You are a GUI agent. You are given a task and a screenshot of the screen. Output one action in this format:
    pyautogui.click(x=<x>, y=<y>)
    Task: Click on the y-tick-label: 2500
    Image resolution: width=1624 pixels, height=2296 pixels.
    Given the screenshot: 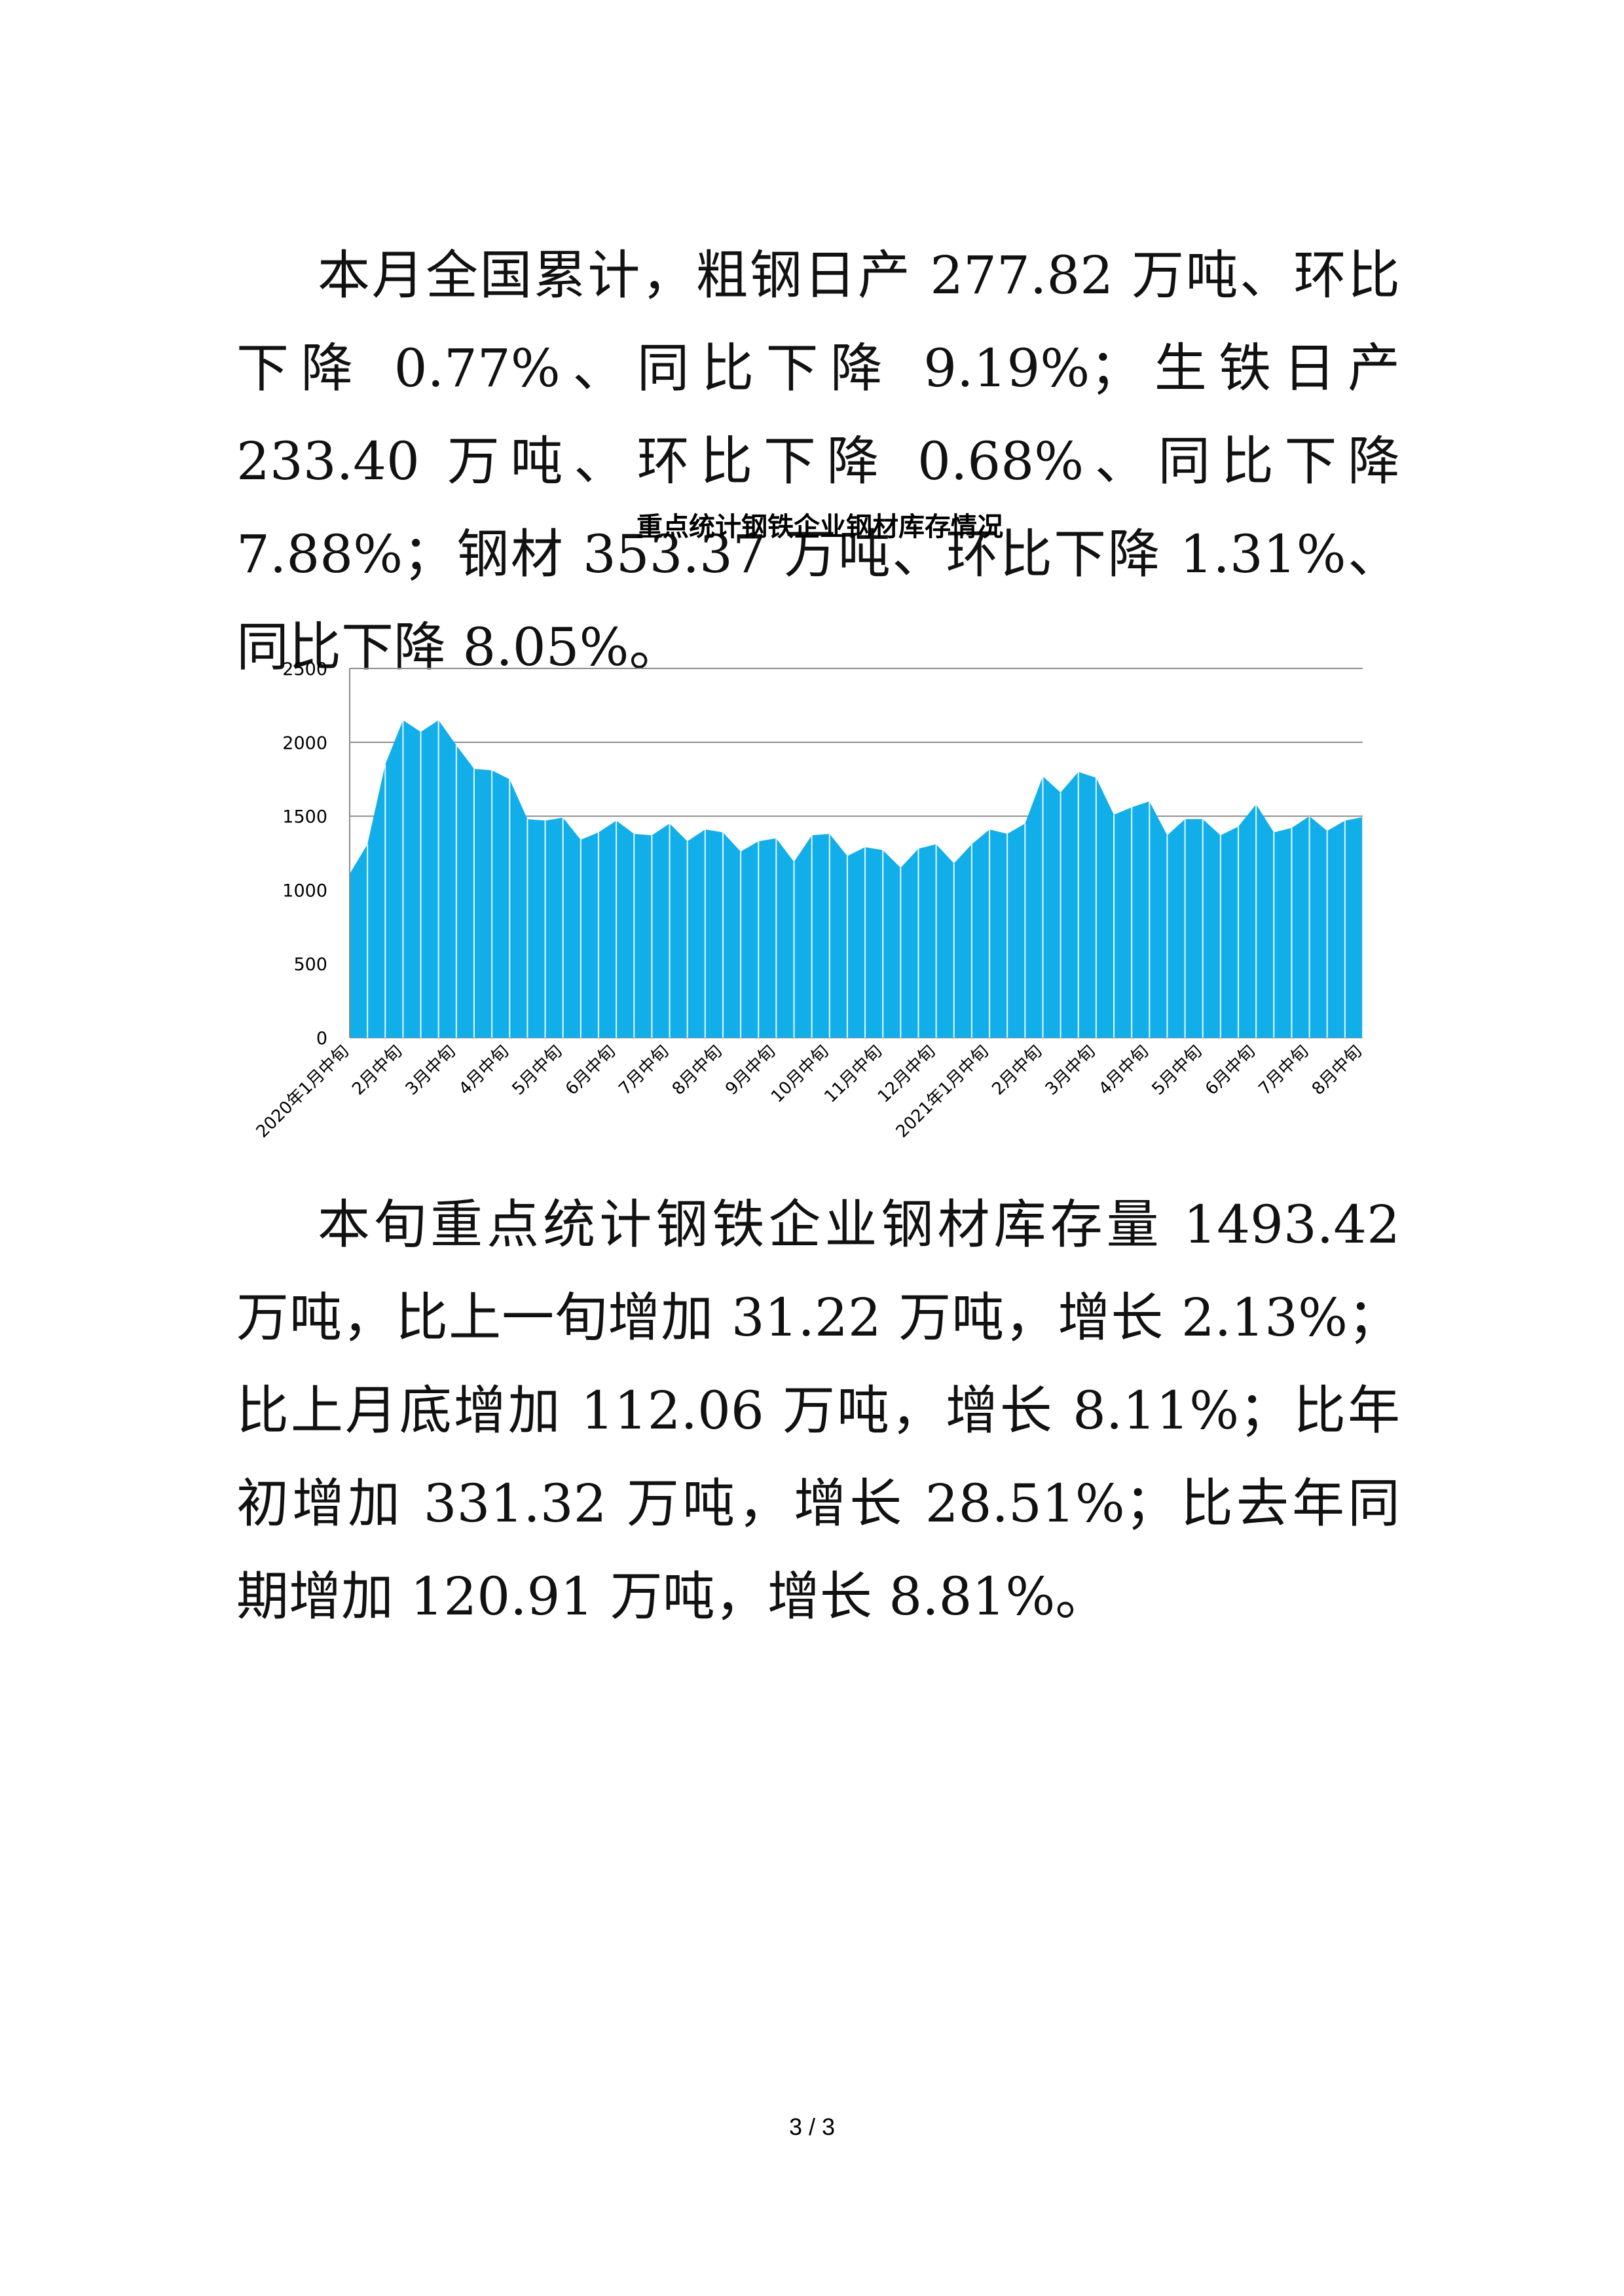 What is the action you would take?
    pyautogui.click(x=304, y=669)
    